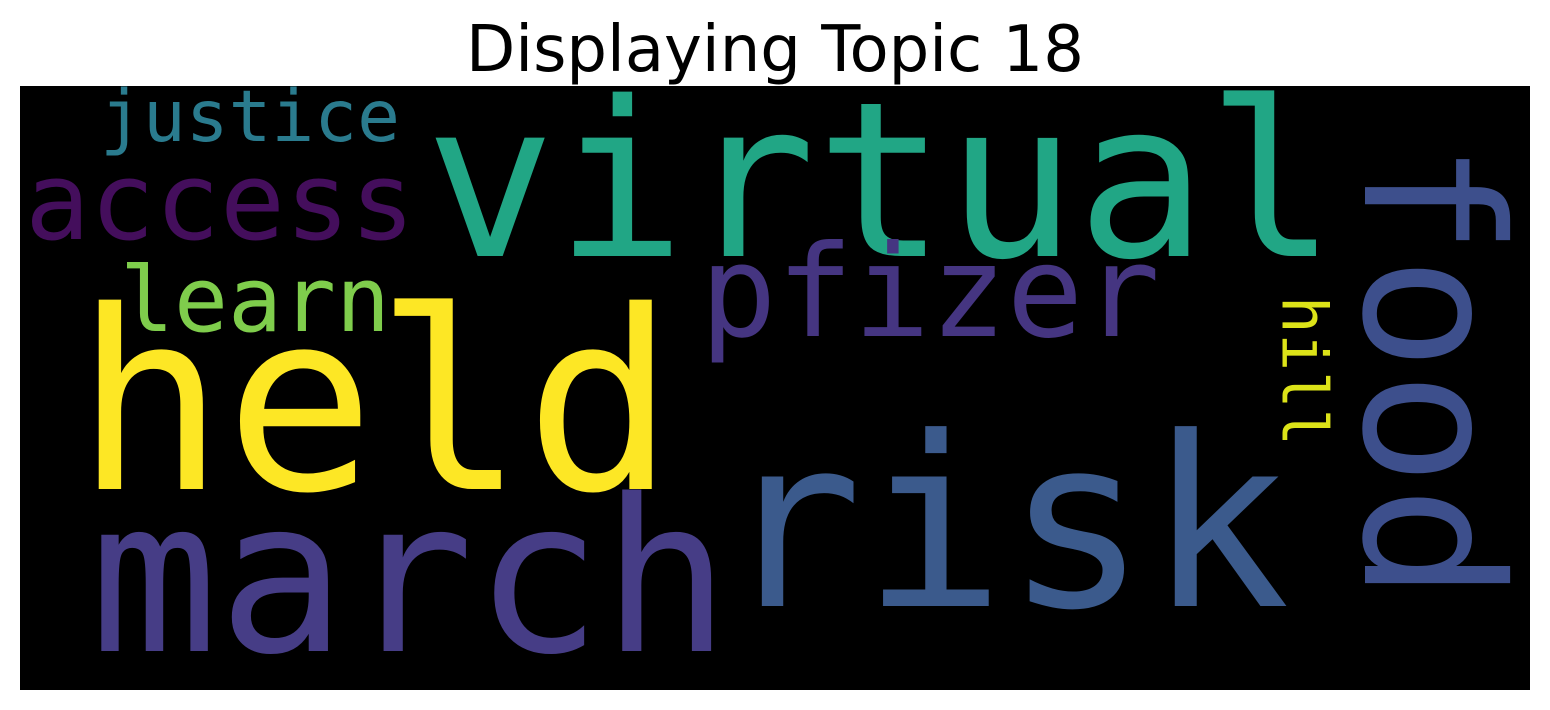  What do you see at coordinates (1424, 371) in the screenshot?
I see `word-food: food` at bounding box center [1424, 371].